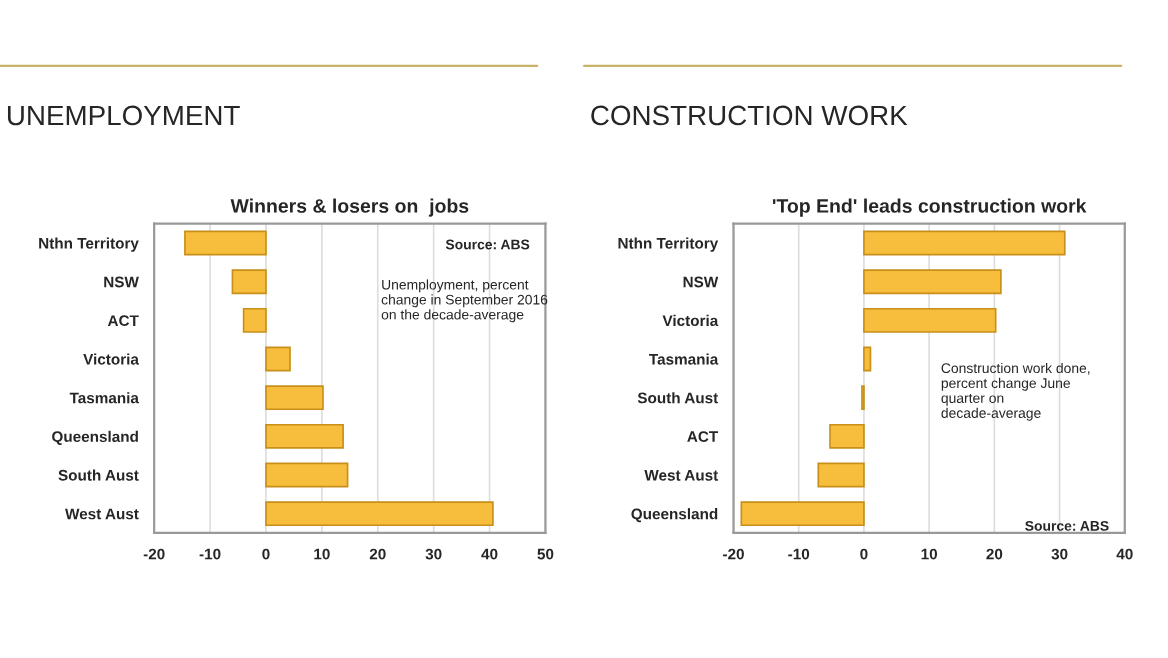 The image size is (1168, 658). What do you see at coordinates (929, 207) in the screenshot?
I see `chart-subtitle: 'Top End' leads construction work` at bounding box center [929, 207].